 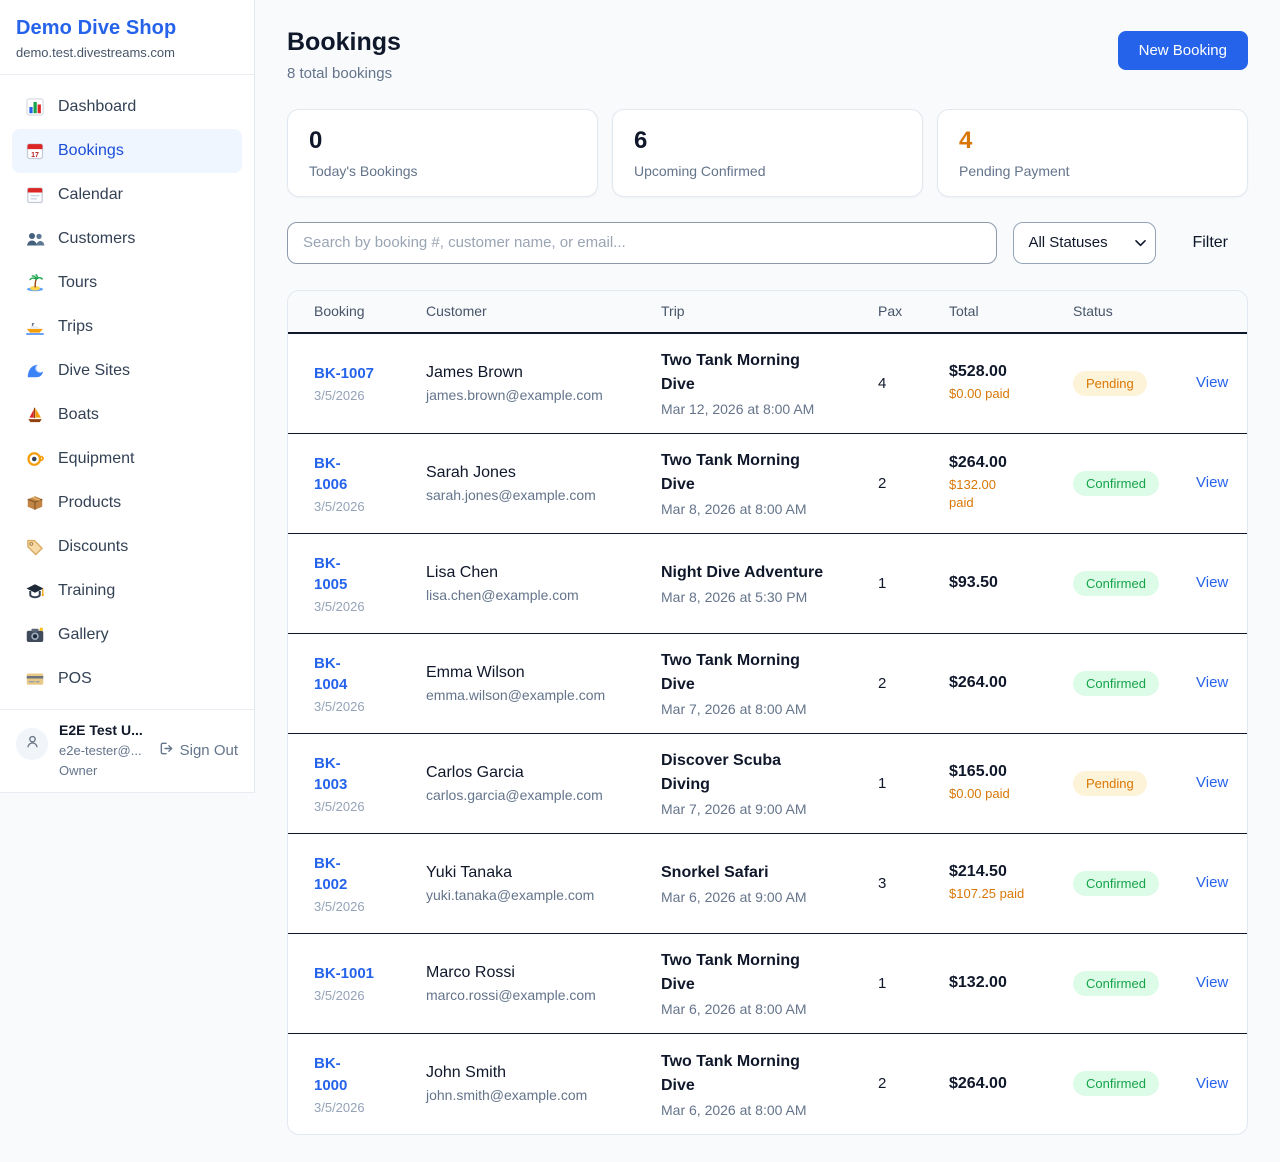 What do you see at coordinates (456, 311) in the screenshot?
I see `column-header-customer: Customer` at bounding box center [456, 311].